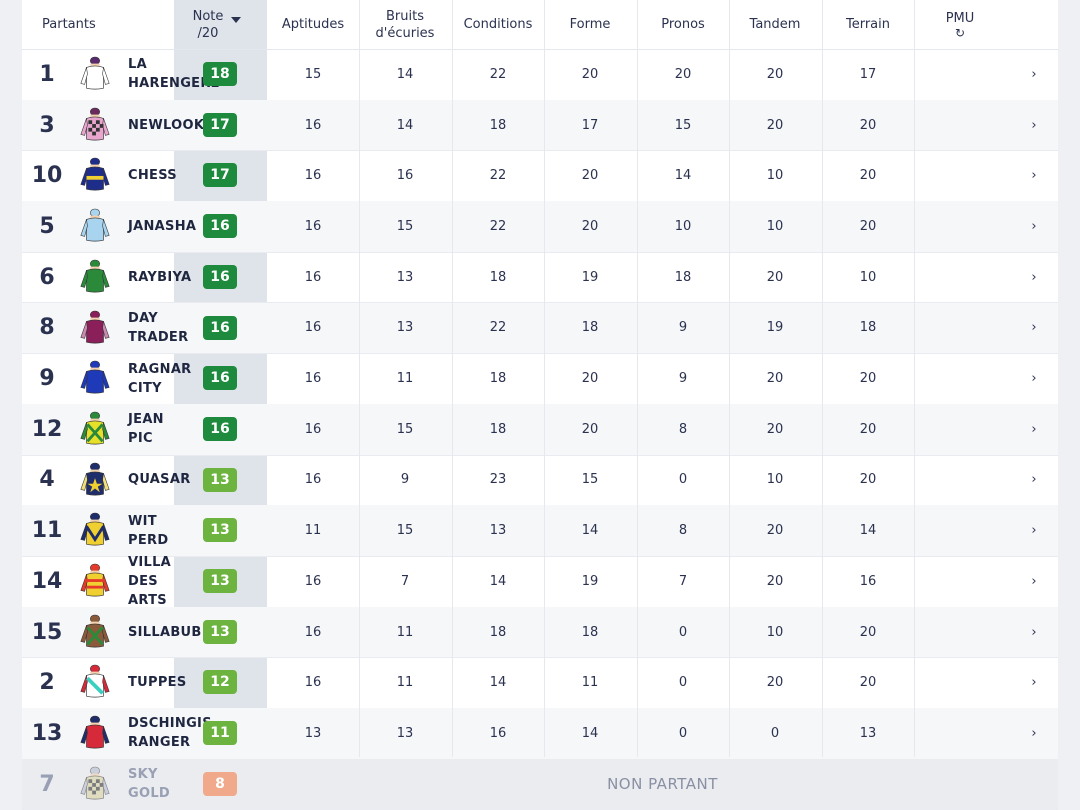  Describe the element at coordinates (662, 784) in the screenshot. I see `non-partant-label: NON PARTANT` at that location.